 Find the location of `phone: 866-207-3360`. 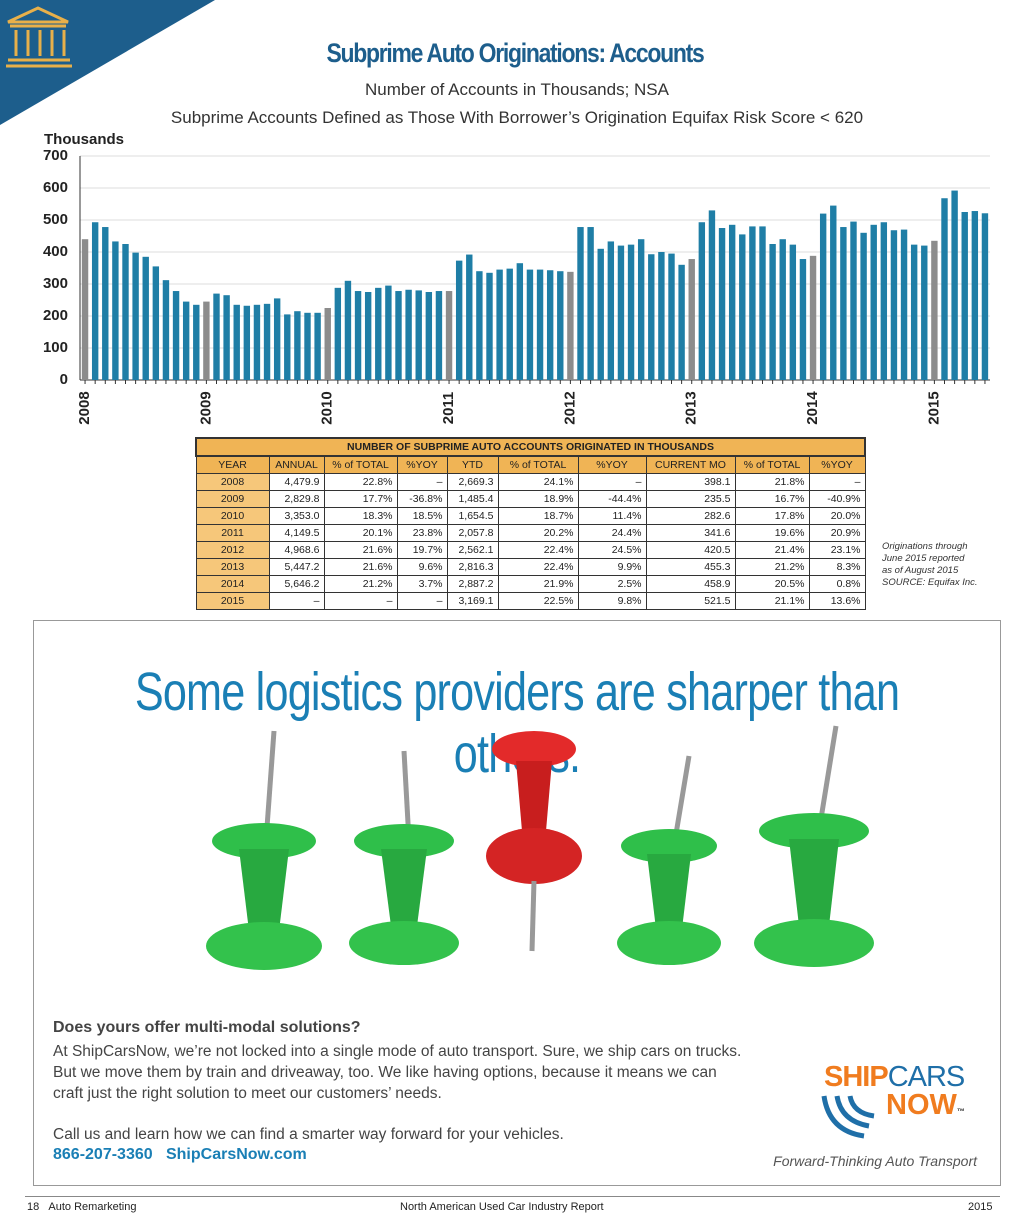

phone: 866-207-3360 is located at coordinates (103, 1154).